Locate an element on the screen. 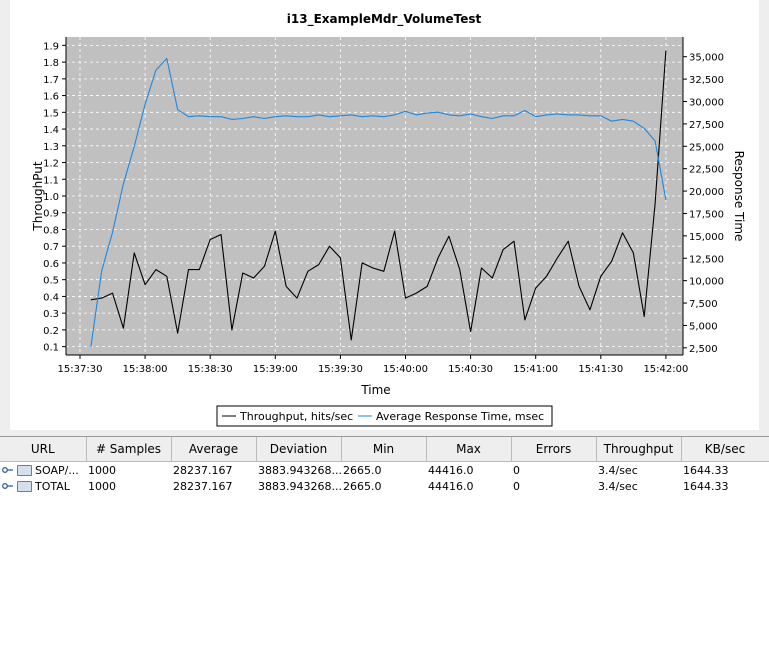  y2-tick-label: 7,500 is located at coordinates (703, 304).